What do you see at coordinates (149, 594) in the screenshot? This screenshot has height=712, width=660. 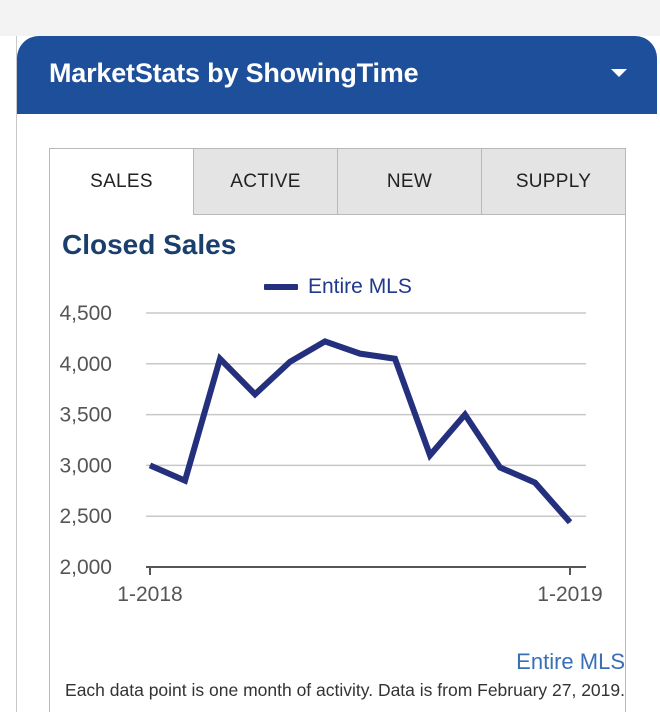 I see `x-tick-label: 1-2018` at bounding box center [149, 594].